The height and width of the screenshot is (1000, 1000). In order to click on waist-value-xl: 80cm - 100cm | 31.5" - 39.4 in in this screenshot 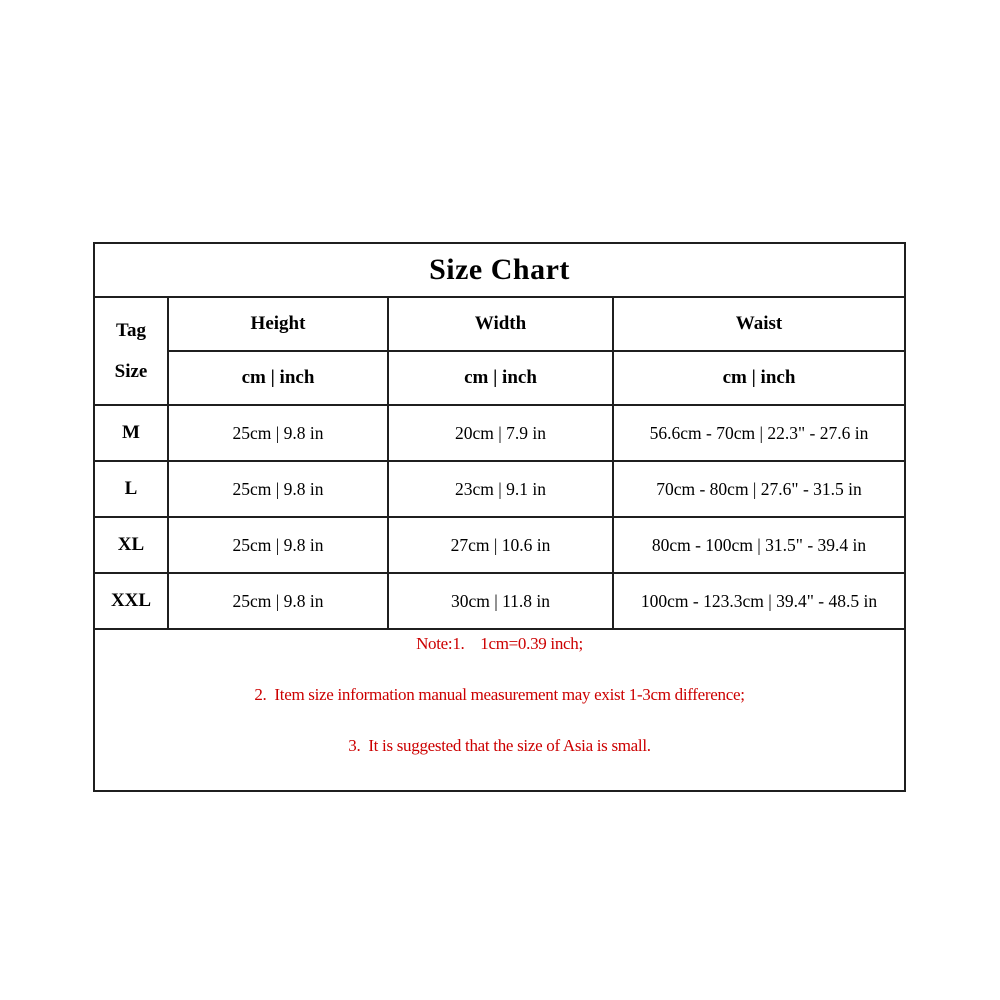, I will do `click(759, 545)`.